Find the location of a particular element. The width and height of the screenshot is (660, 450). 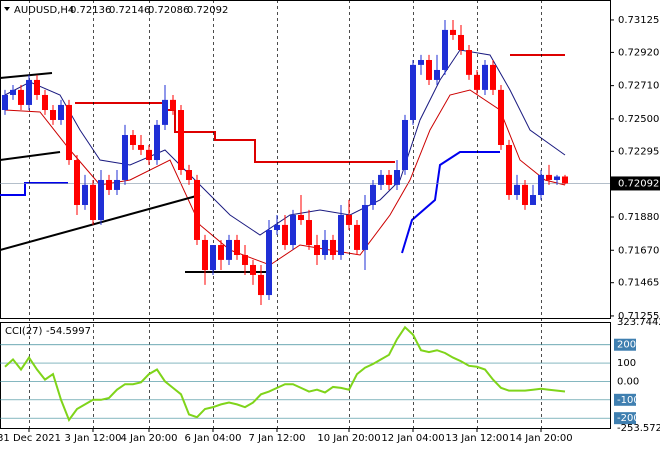

x-tick-label: 10 Jan 20:00 is located at coordinates (348, 438).